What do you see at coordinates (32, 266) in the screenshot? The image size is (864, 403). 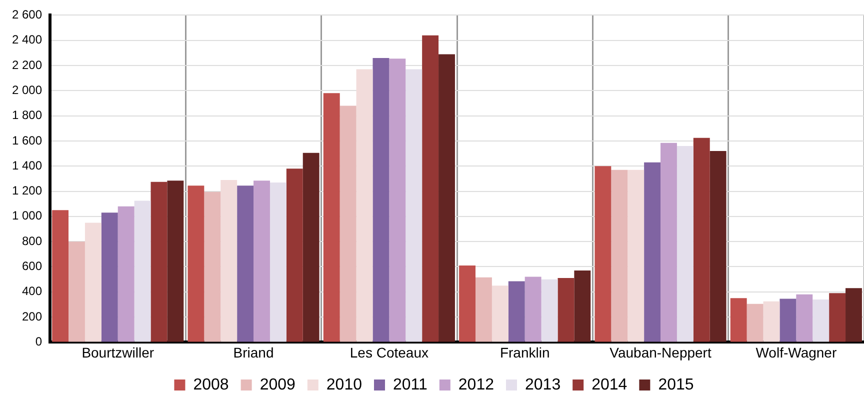 I see `y-tick-label: 600` at bounding box center [32, 266].